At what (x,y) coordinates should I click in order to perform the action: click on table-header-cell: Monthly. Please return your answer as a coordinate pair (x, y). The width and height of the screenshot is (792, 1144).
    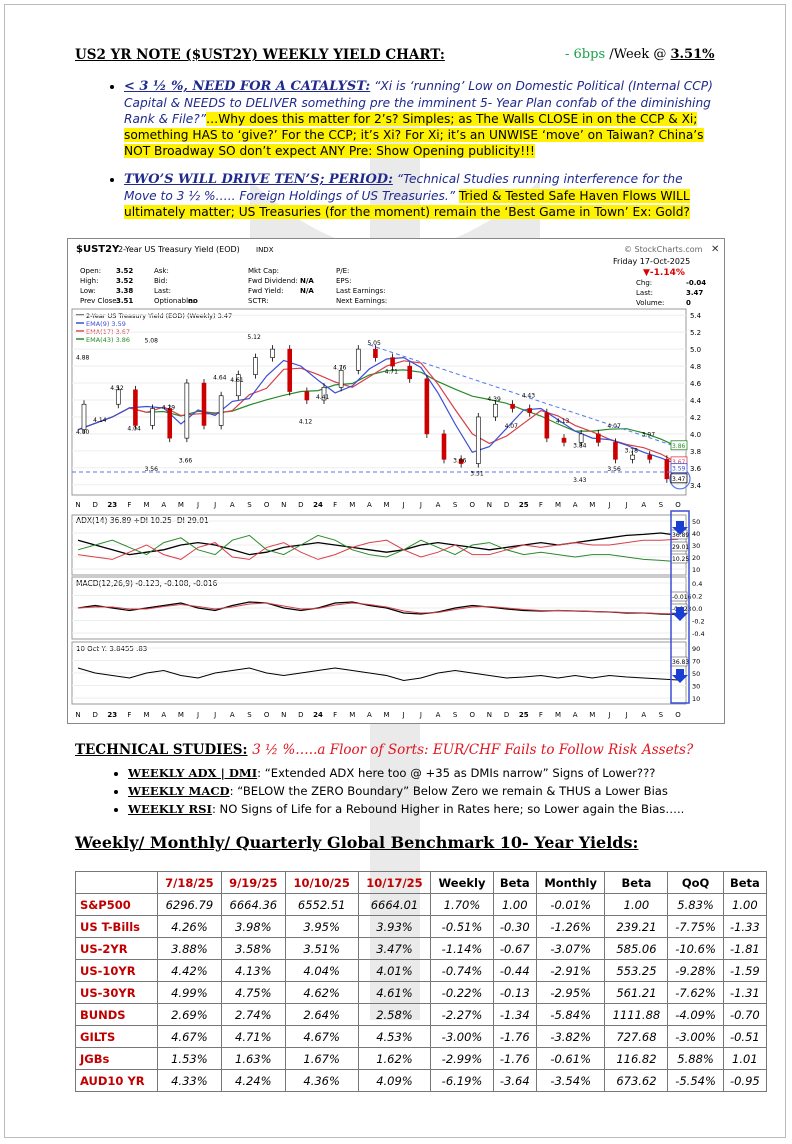
    Looking at the image, I should click on (570, 882).